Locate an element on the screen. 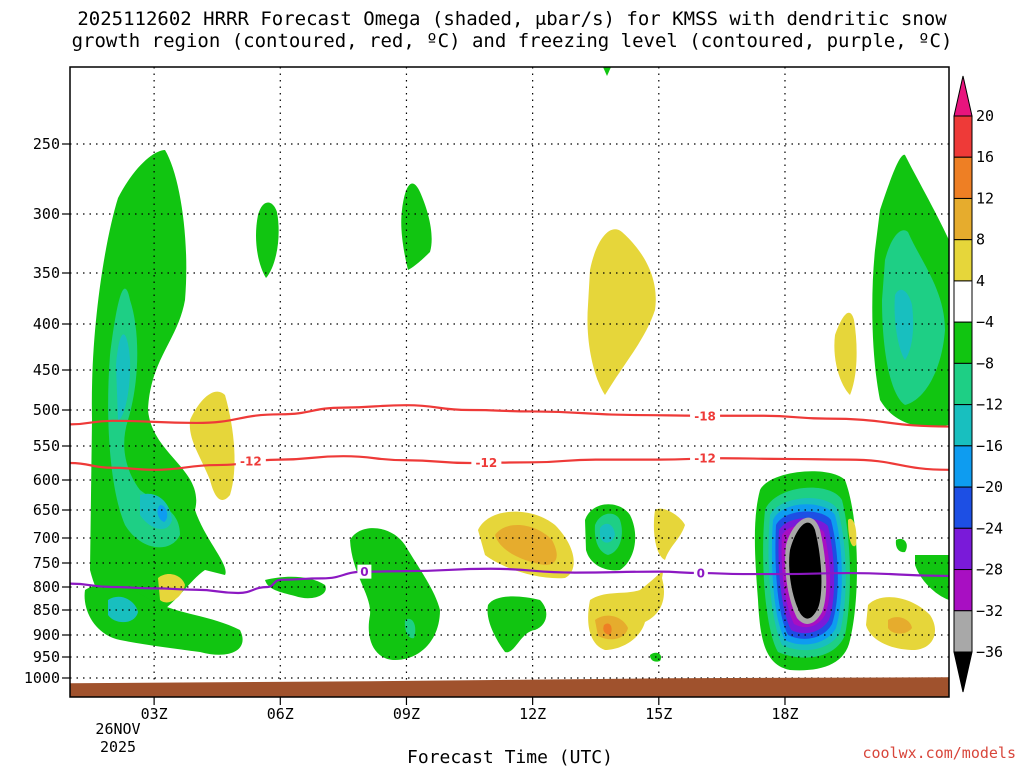 The image size is (1024, 768). omega-region-yellow-18z-upper is located at coordinates (845, 353).